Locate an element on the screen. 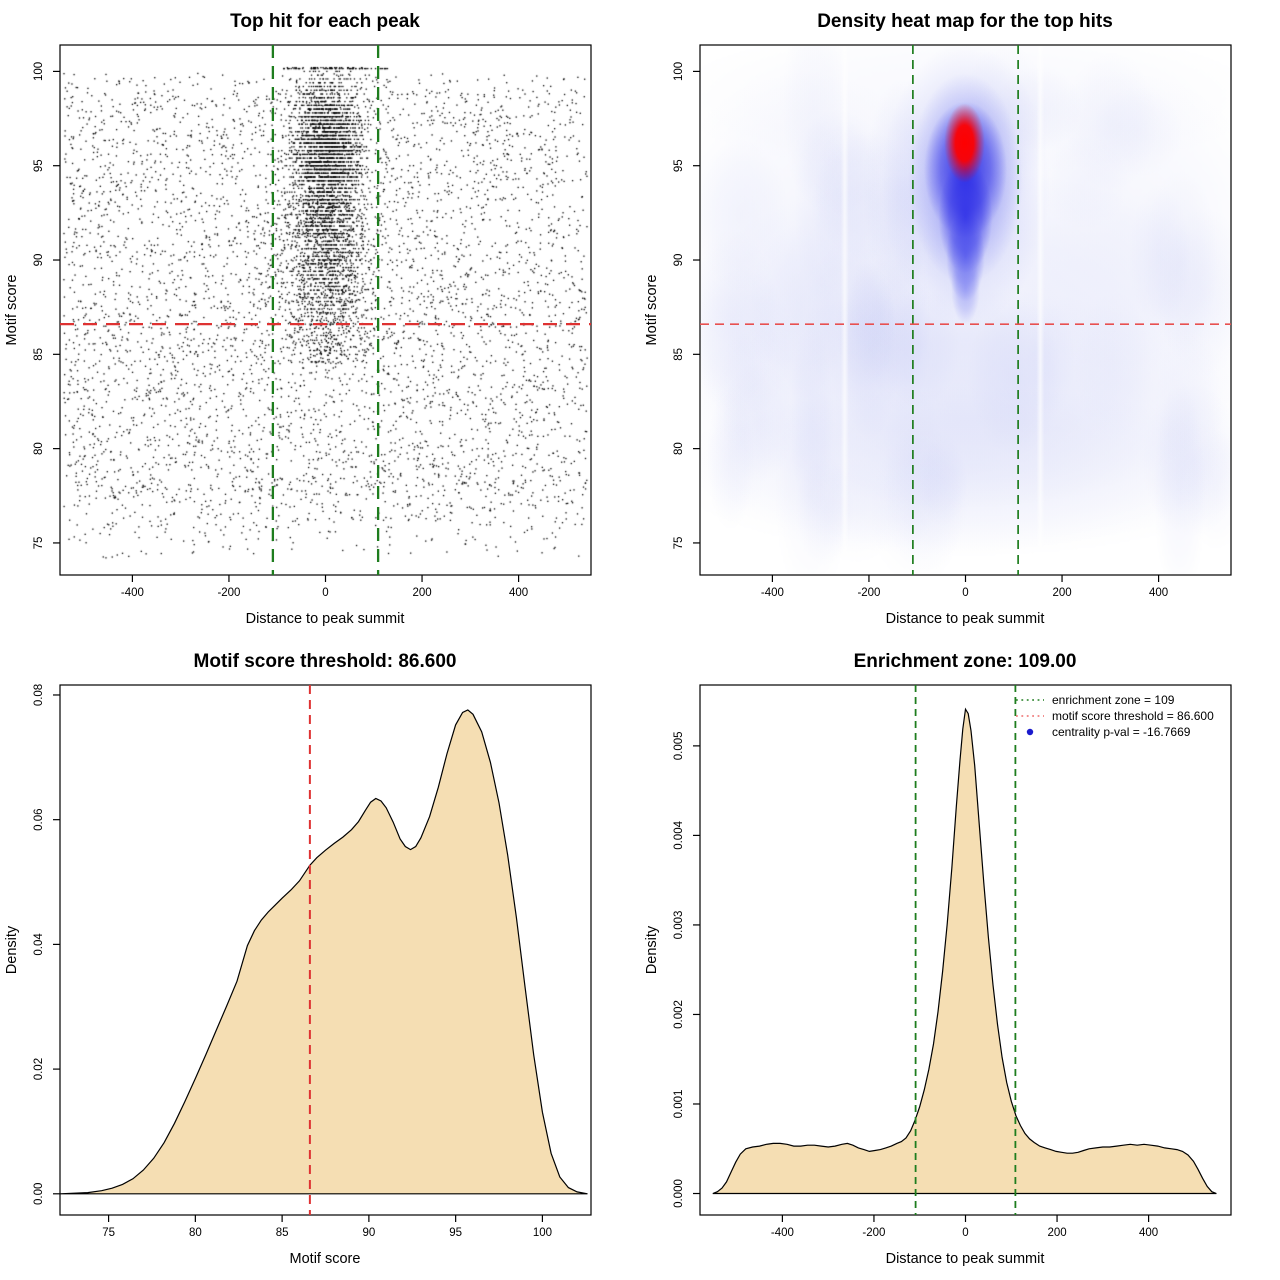 This screenshot has width=1280, height=1280. y-tick-label: 0.004 is located at coordinates (679, 834).